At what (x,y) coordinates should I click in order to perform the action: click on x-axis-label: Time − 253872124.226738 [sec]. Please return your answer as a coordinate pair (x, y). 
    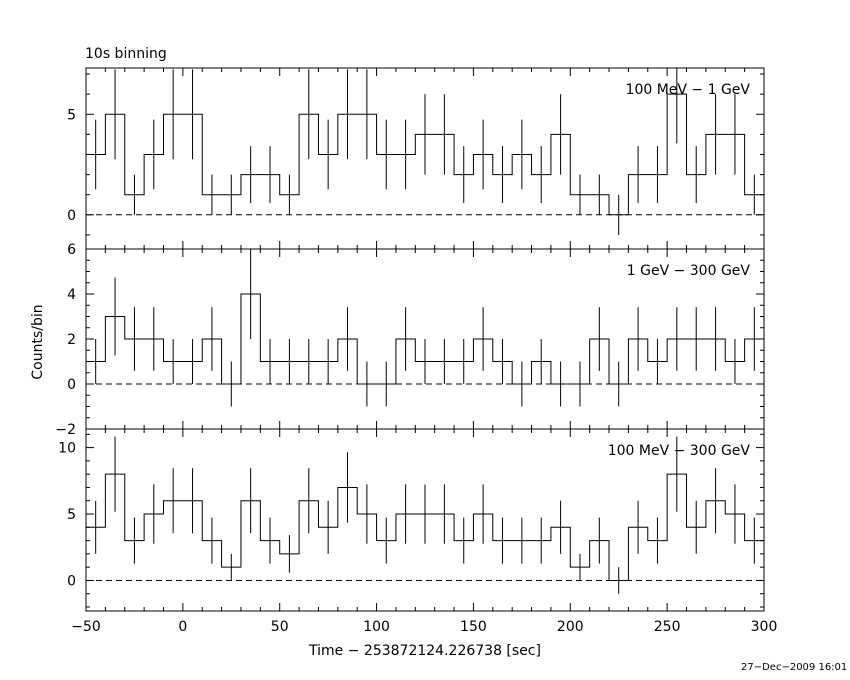
    Looking at the image, I should click on (424, 651).